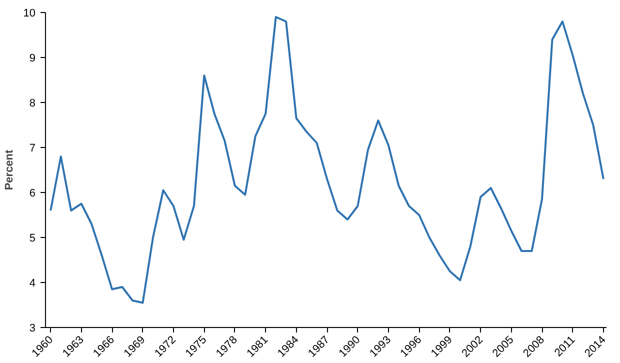 Image resolution: width=620 pixels, height=363 pixels. What do you see at coordinates (9, 169) in the screenshot?
I see `y-axis-title: Percent` at bounding box center [9, 169].